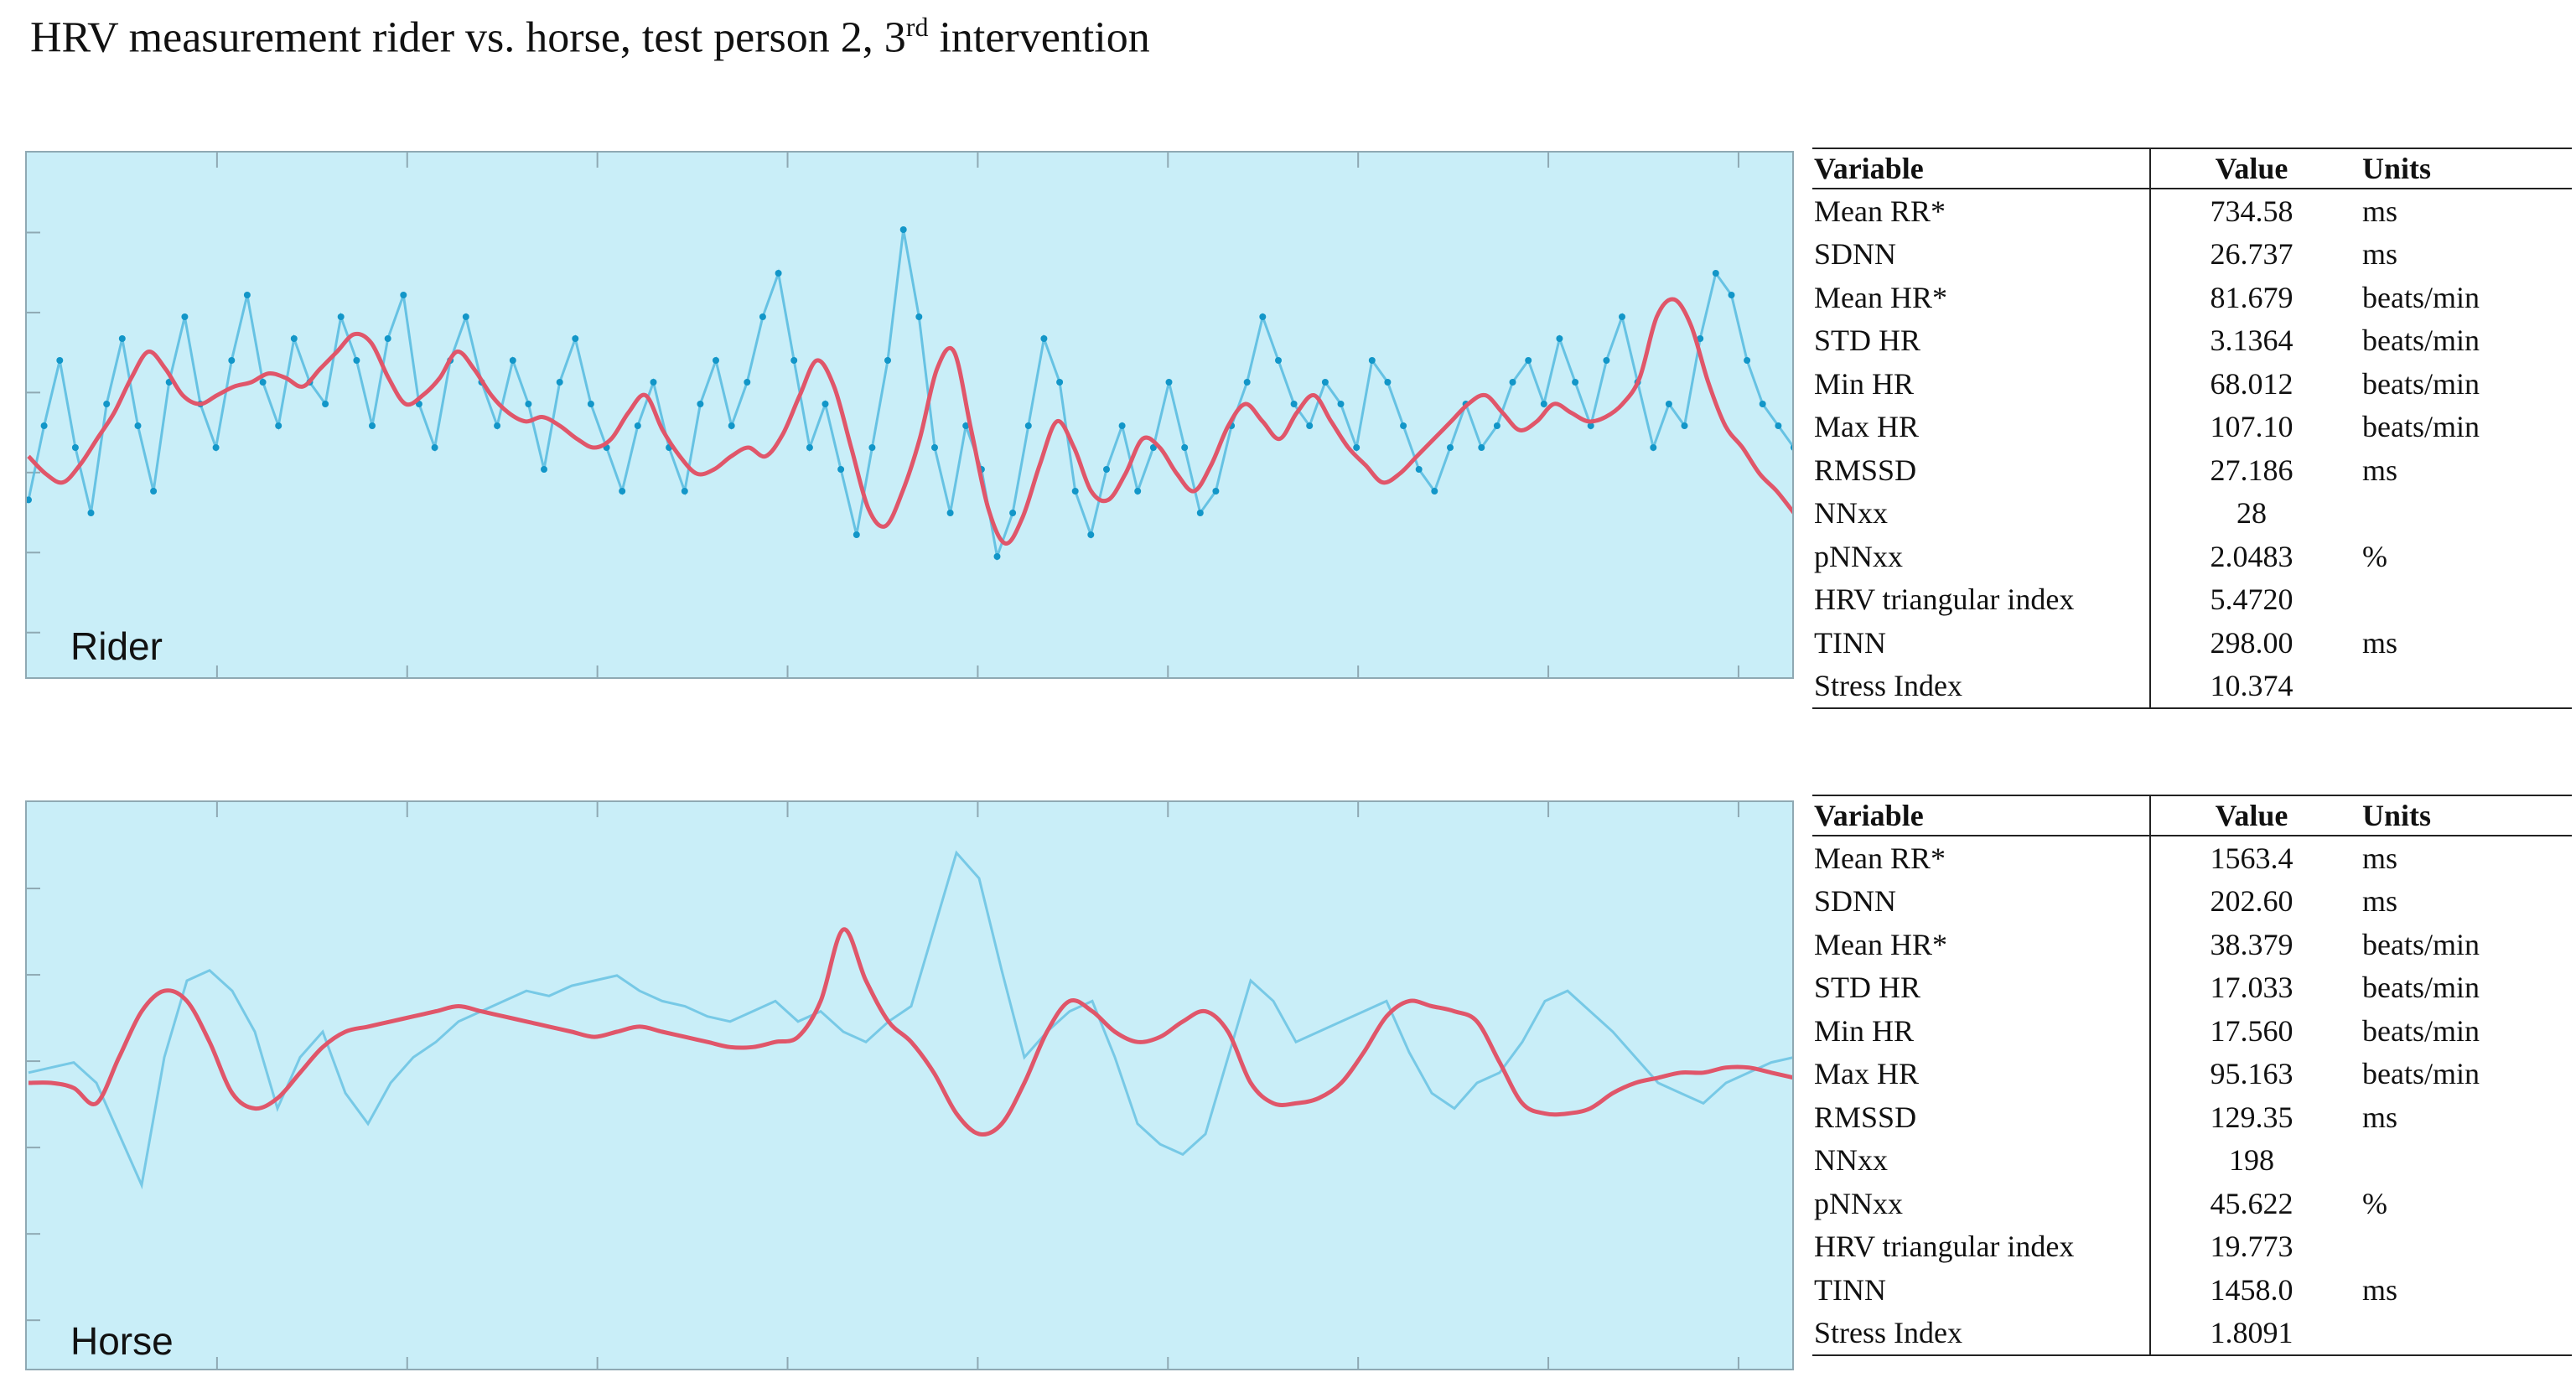 This screenshot has width=2576, height=1393. What do you see at coordinates (2252, 470) in the screenshot?
I see `value-cell: 27.186` at bounding box center [2252, 470].